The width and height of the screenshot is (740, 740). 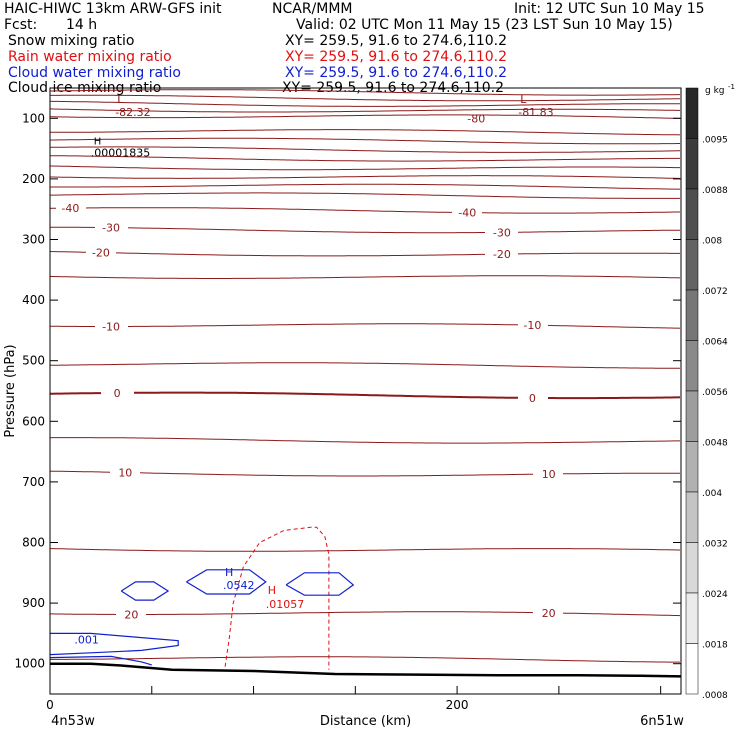 I want to click on x-tick-label-200: 200, so click(x=457, y=705).